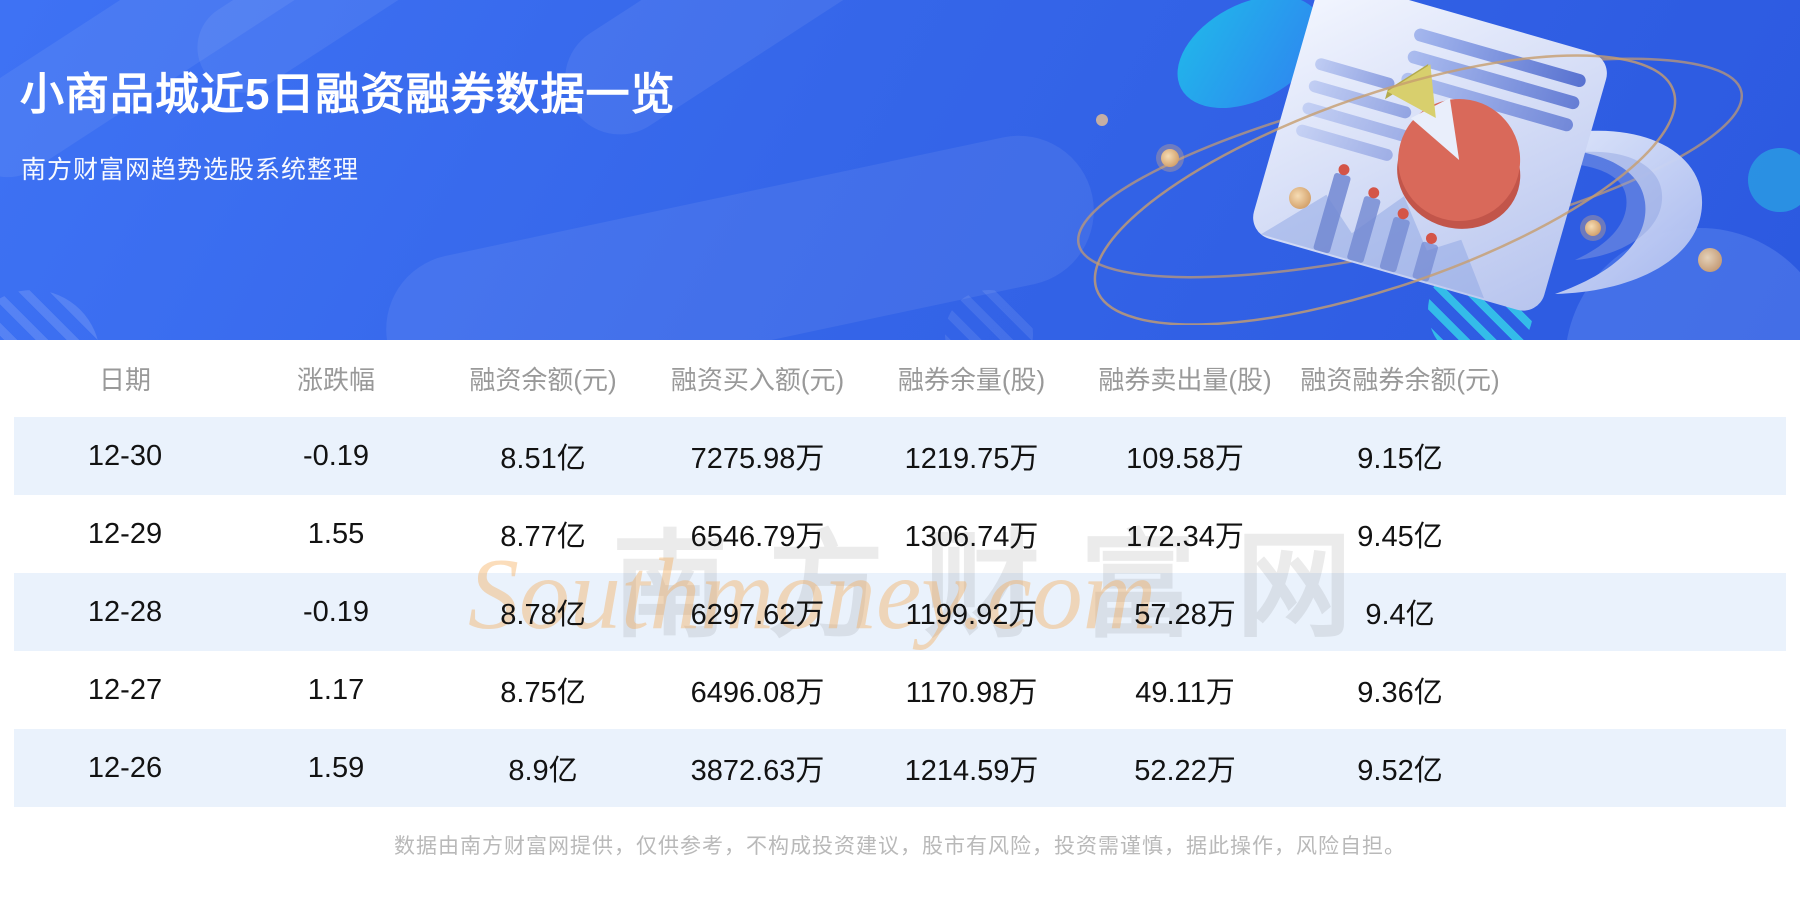  What do you see at coordinates (812, 594) in the screenshot?
I see `watermark-english: Southmoney.com` at bounding box center [812, 594].